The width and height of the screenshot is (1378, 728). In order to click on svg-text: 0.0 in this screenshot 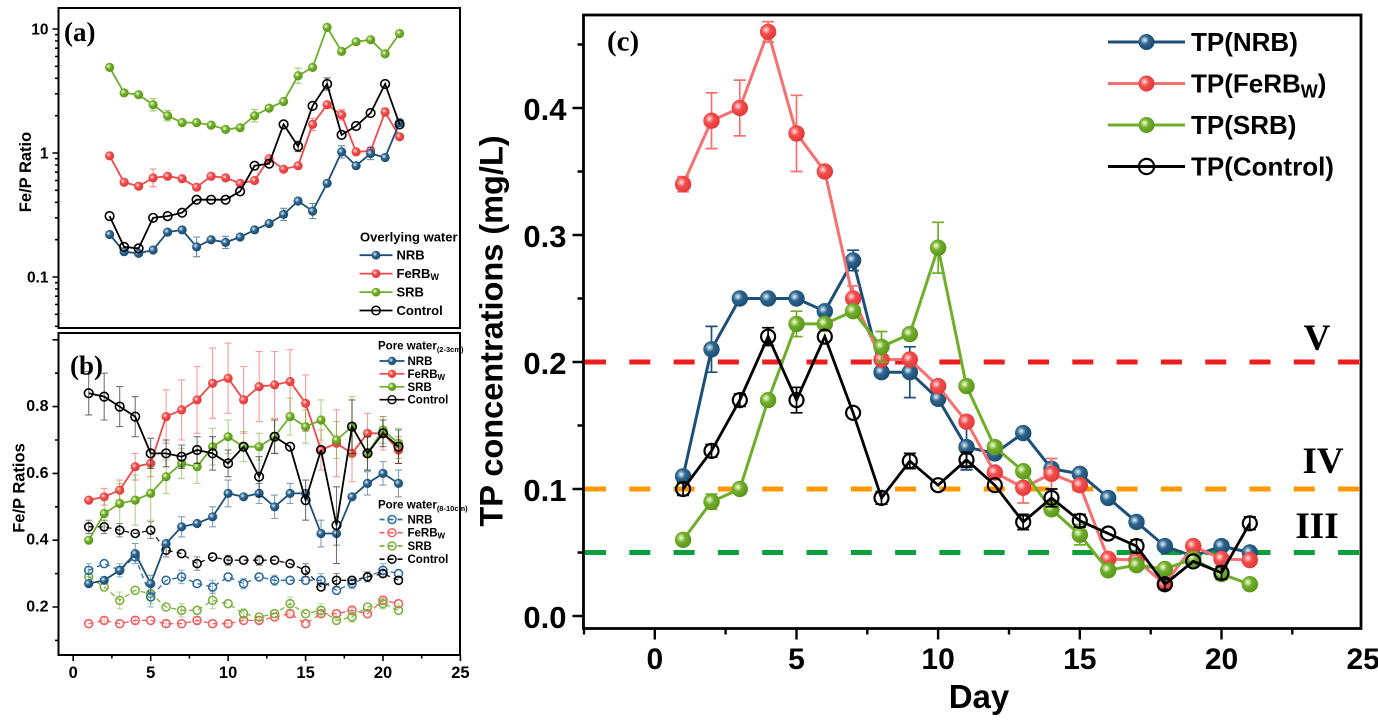, I will do `click(544, 617)`.